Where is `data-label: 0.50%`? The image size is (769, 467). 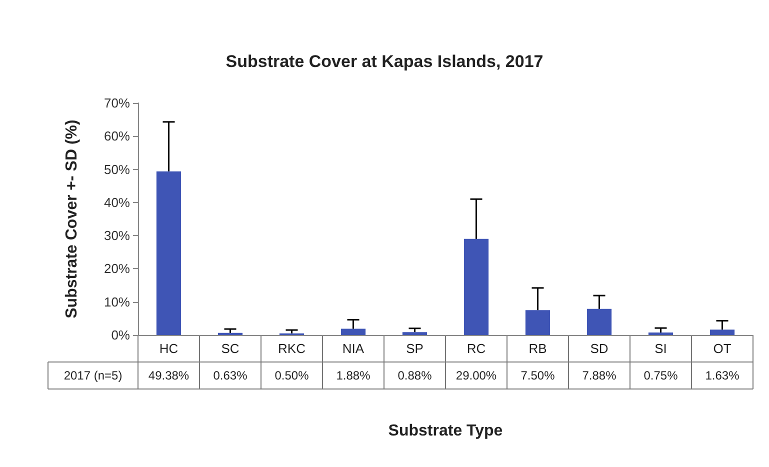
data-label: 0.50% is located at coordinates (292, 375).